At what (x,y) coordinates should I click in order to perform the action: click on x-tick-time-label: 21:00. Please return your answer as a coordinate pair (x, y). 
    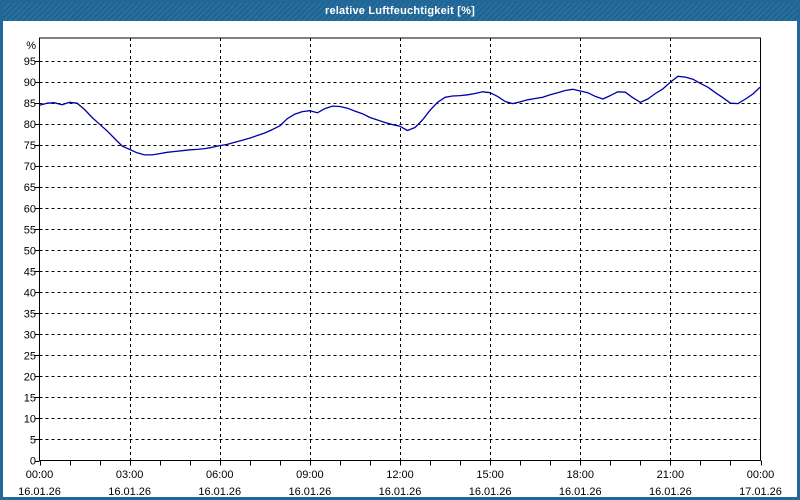
    Looking at the image, I should click on (671, 475).